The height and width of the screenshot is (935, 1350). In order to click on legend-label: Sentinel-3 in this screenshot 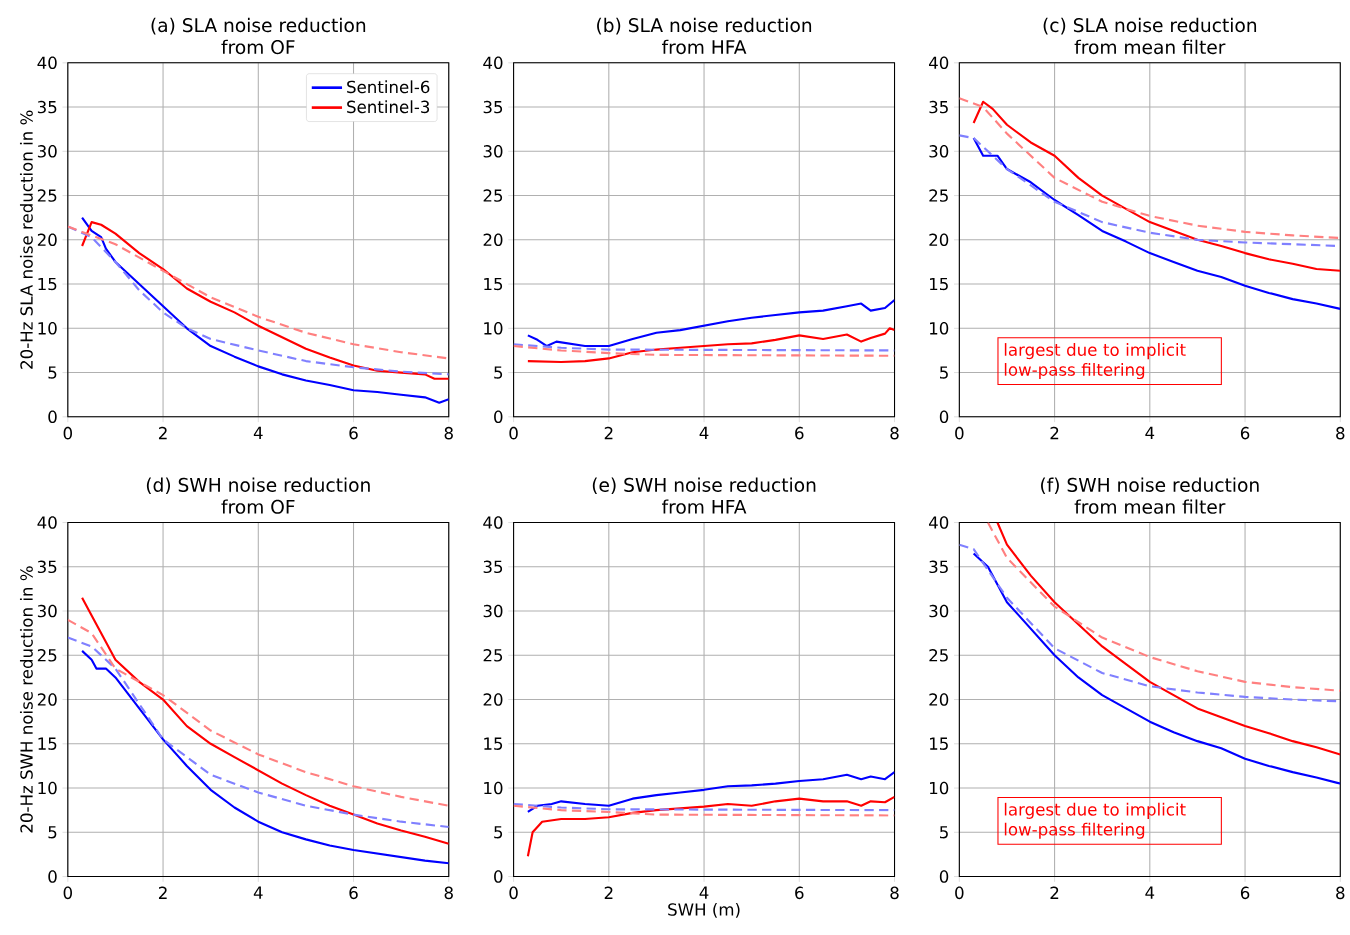, I will do `click(388, 106)`.